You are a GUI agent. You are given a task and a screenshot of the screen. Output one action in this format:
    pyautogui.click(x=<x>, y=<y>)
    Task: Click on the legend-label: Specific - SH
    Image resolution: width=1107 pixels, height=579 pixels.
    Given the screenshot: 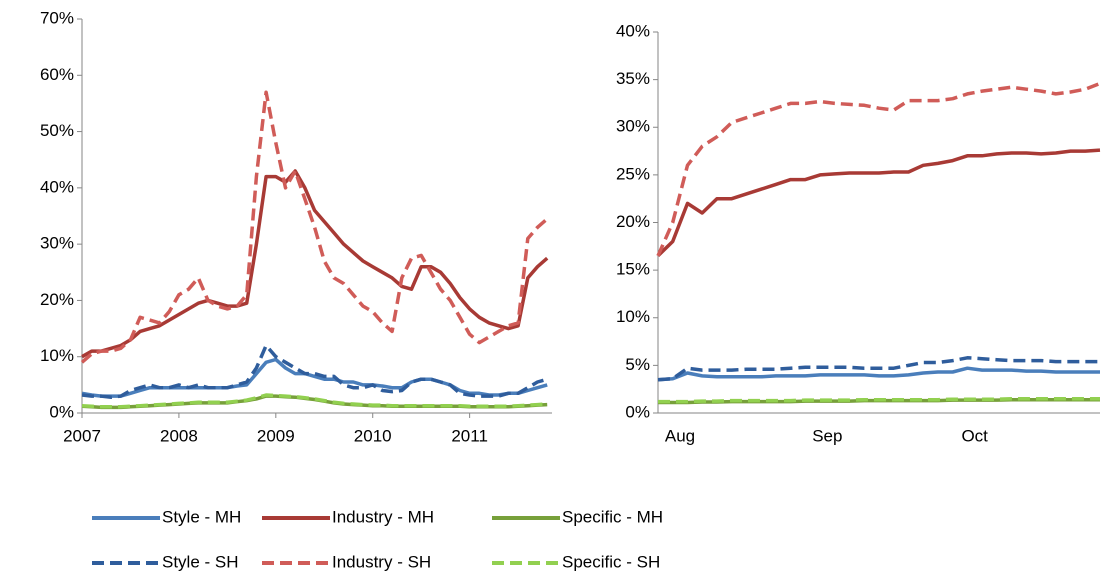 What is the action you would take?
    pyautogui.click(x=611, y=561)
    